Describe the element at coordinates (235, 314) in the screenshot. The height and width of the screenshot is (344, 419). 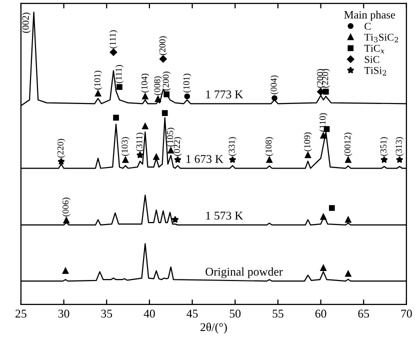
I see `x-tick-label: 50` at that location.